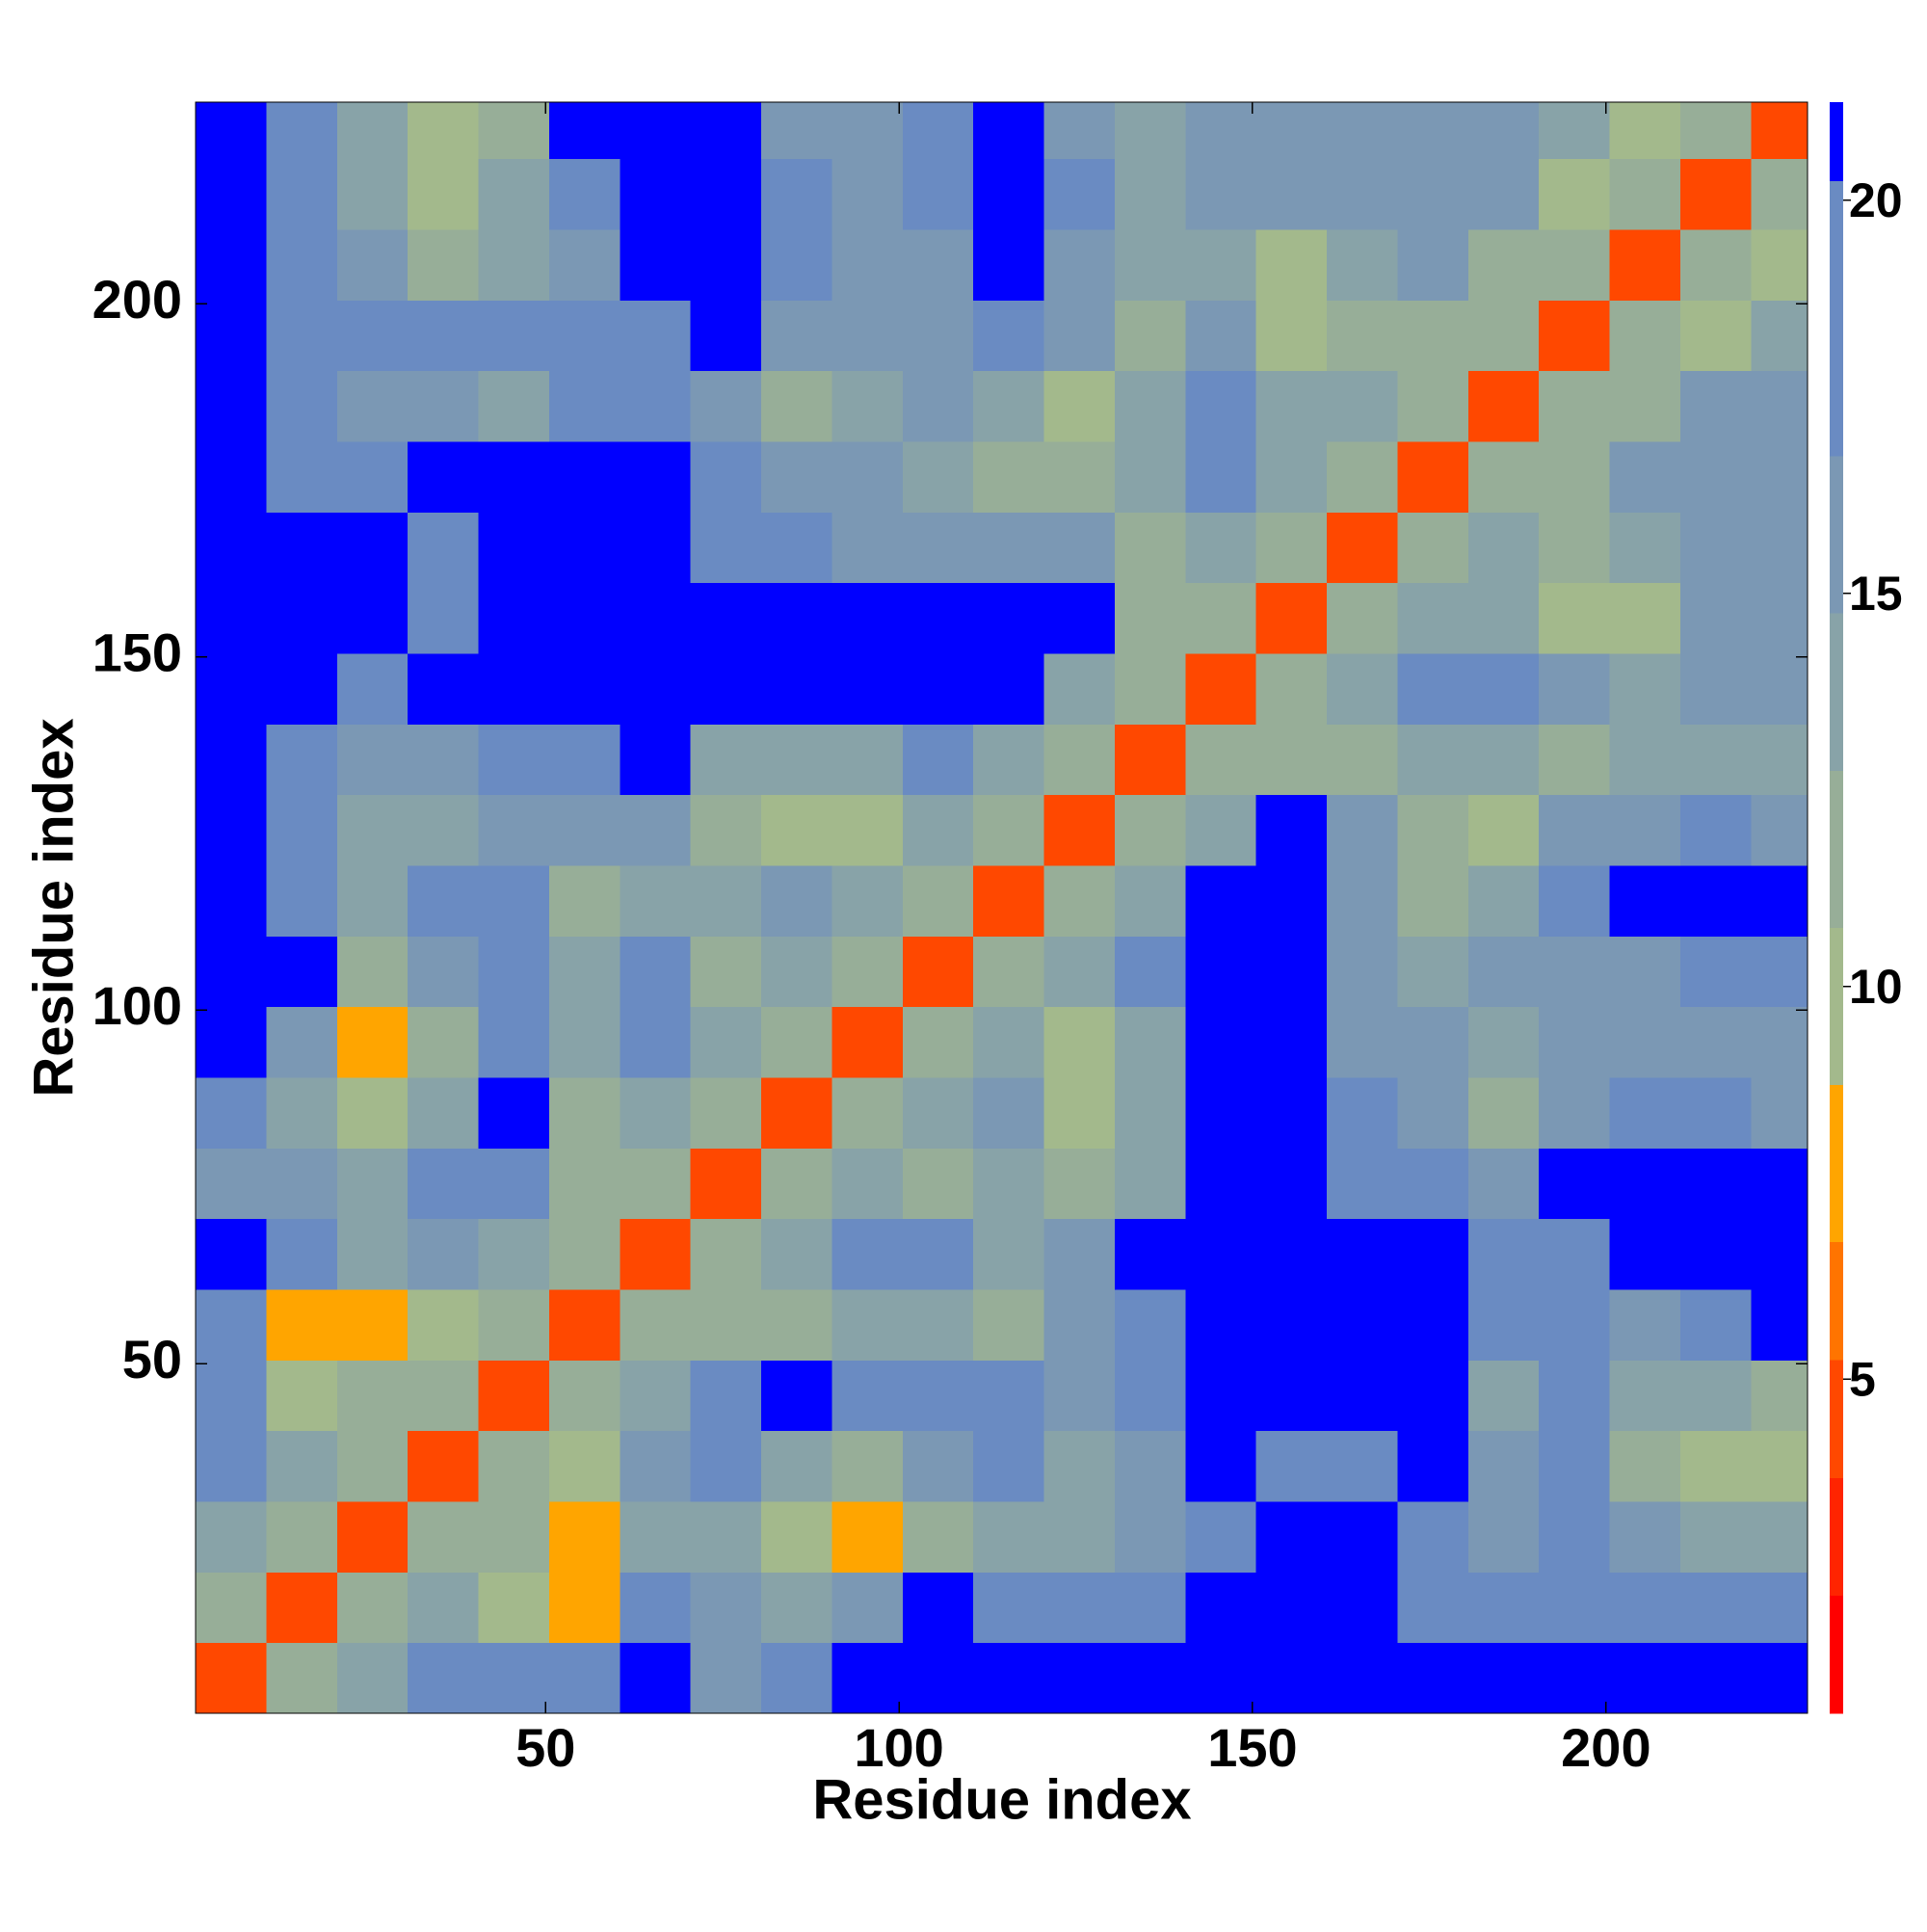 Image resolution: width=1927 pixels, height=1932 pixels. I want to click on y-tick-label: 50, so click(152, 1359).